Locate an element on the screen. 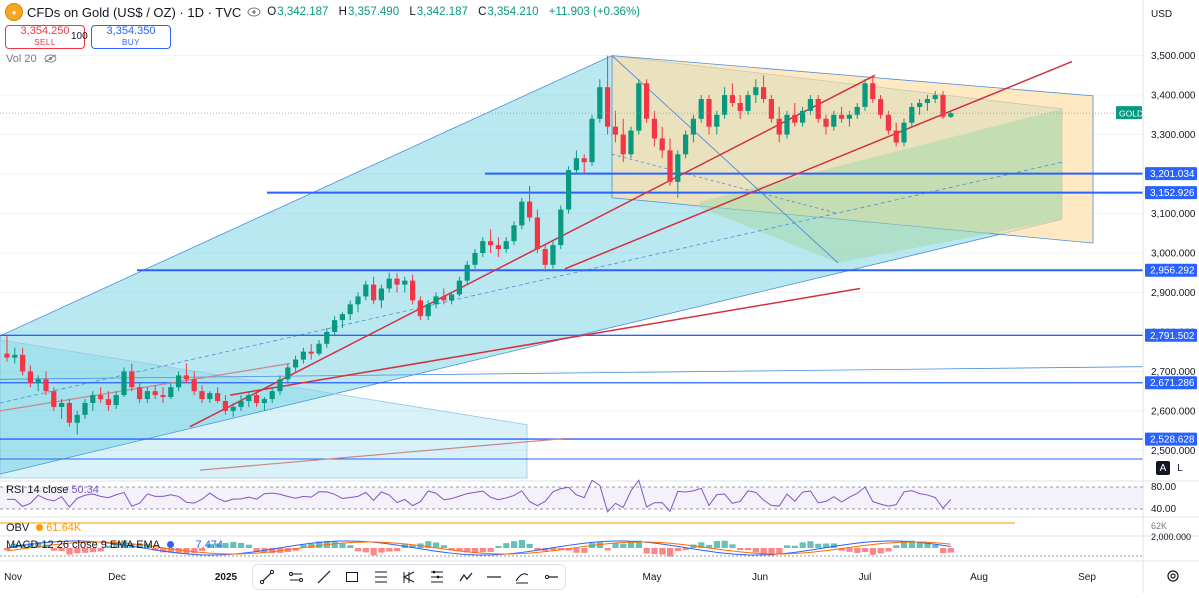  fib-retracement-tool-icon is located at coordinates (381, 577).